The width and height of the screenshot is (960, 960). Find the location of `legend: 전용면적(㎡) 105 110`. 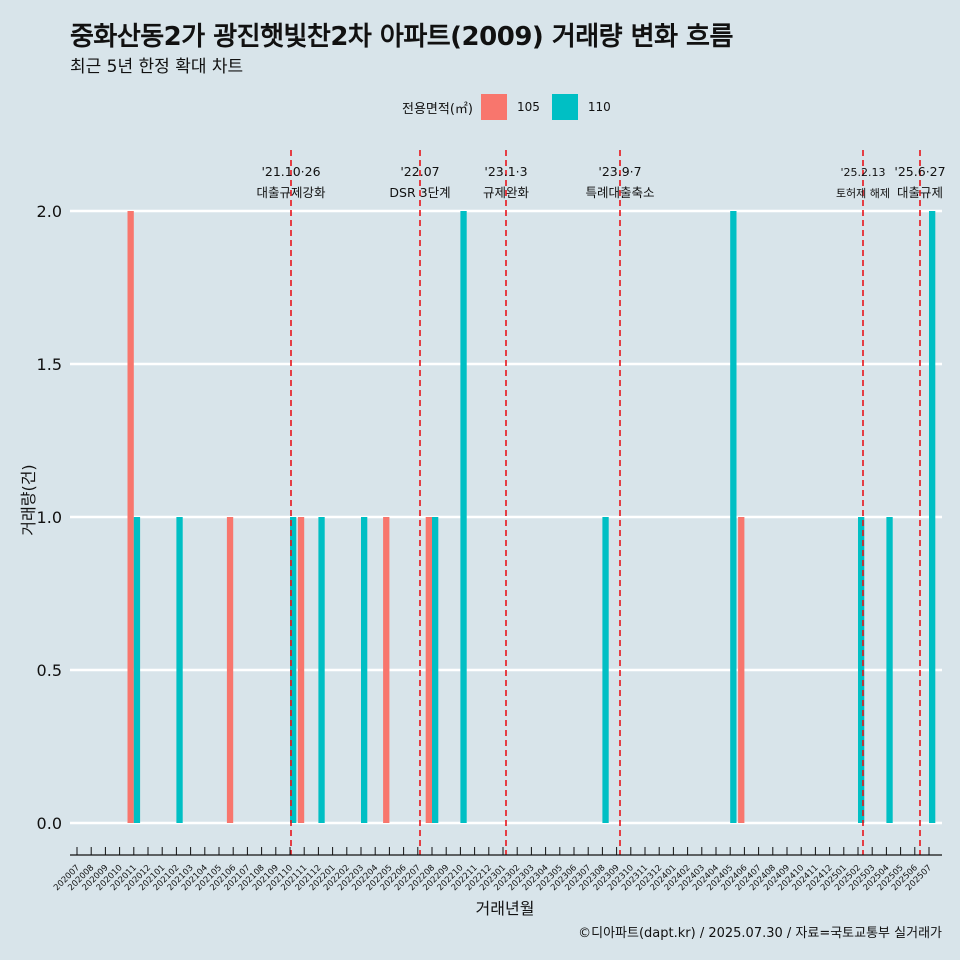

legend: 전용면적(㎡) 105 110 is located at coordinates (512, 107).